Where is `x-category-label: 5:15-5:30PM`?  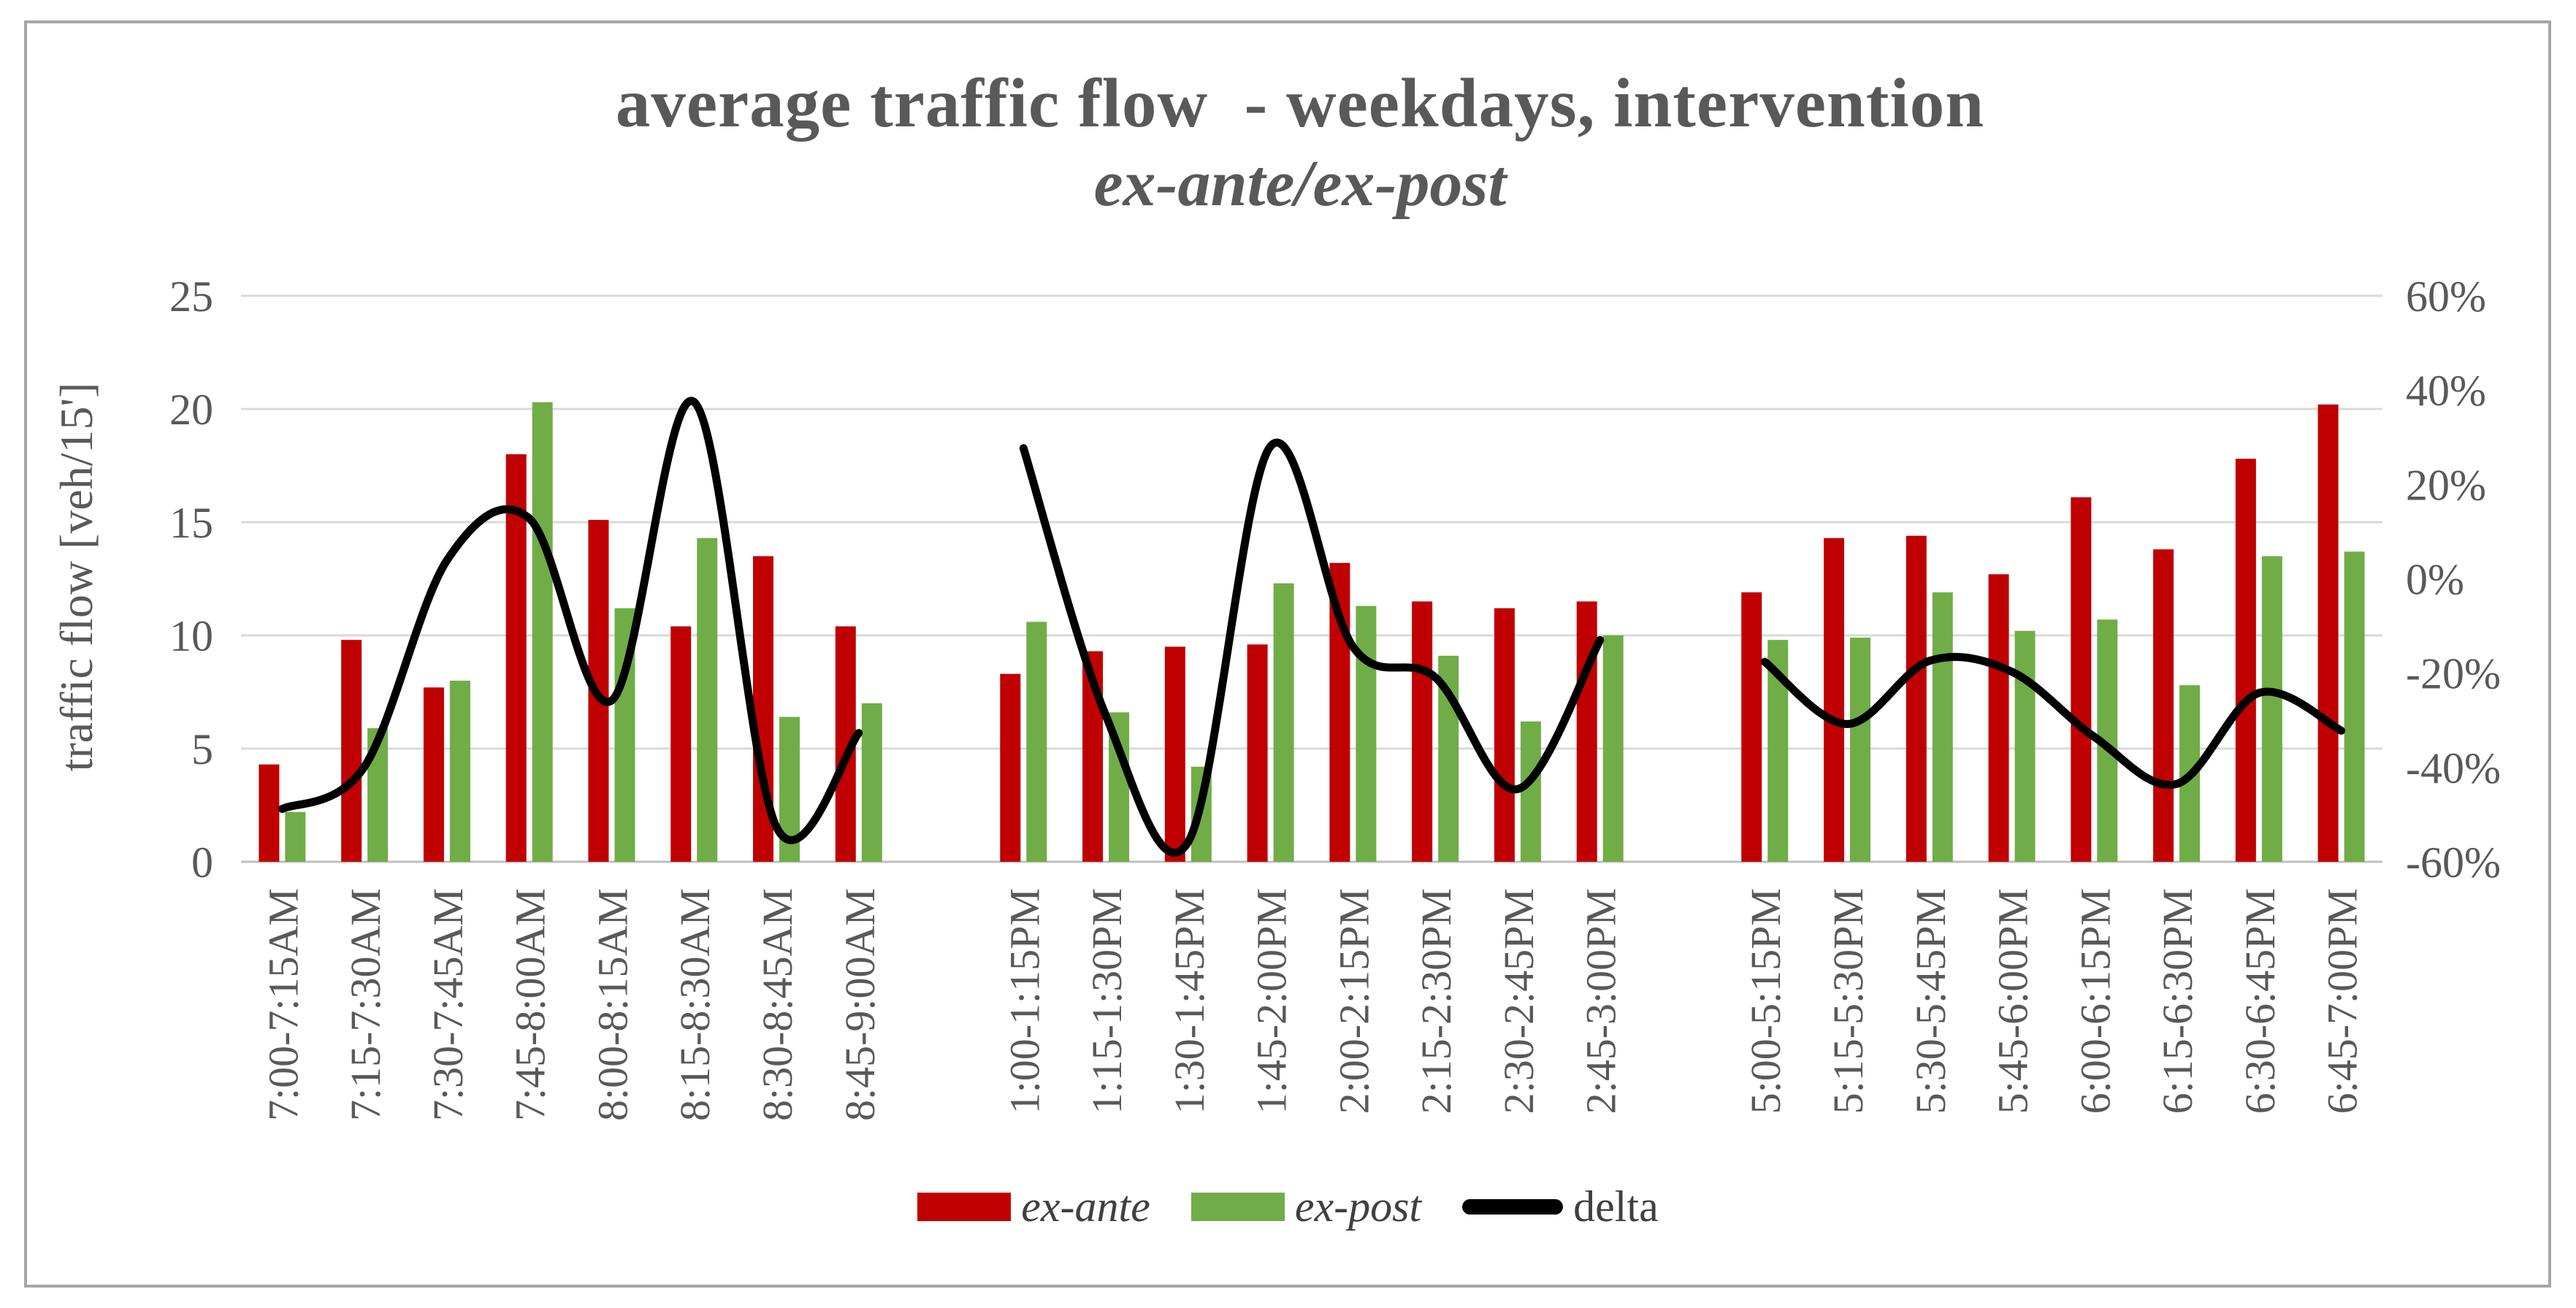
x-category-label: 5:15-5:30PM is located at coordinates (1848, 1001).